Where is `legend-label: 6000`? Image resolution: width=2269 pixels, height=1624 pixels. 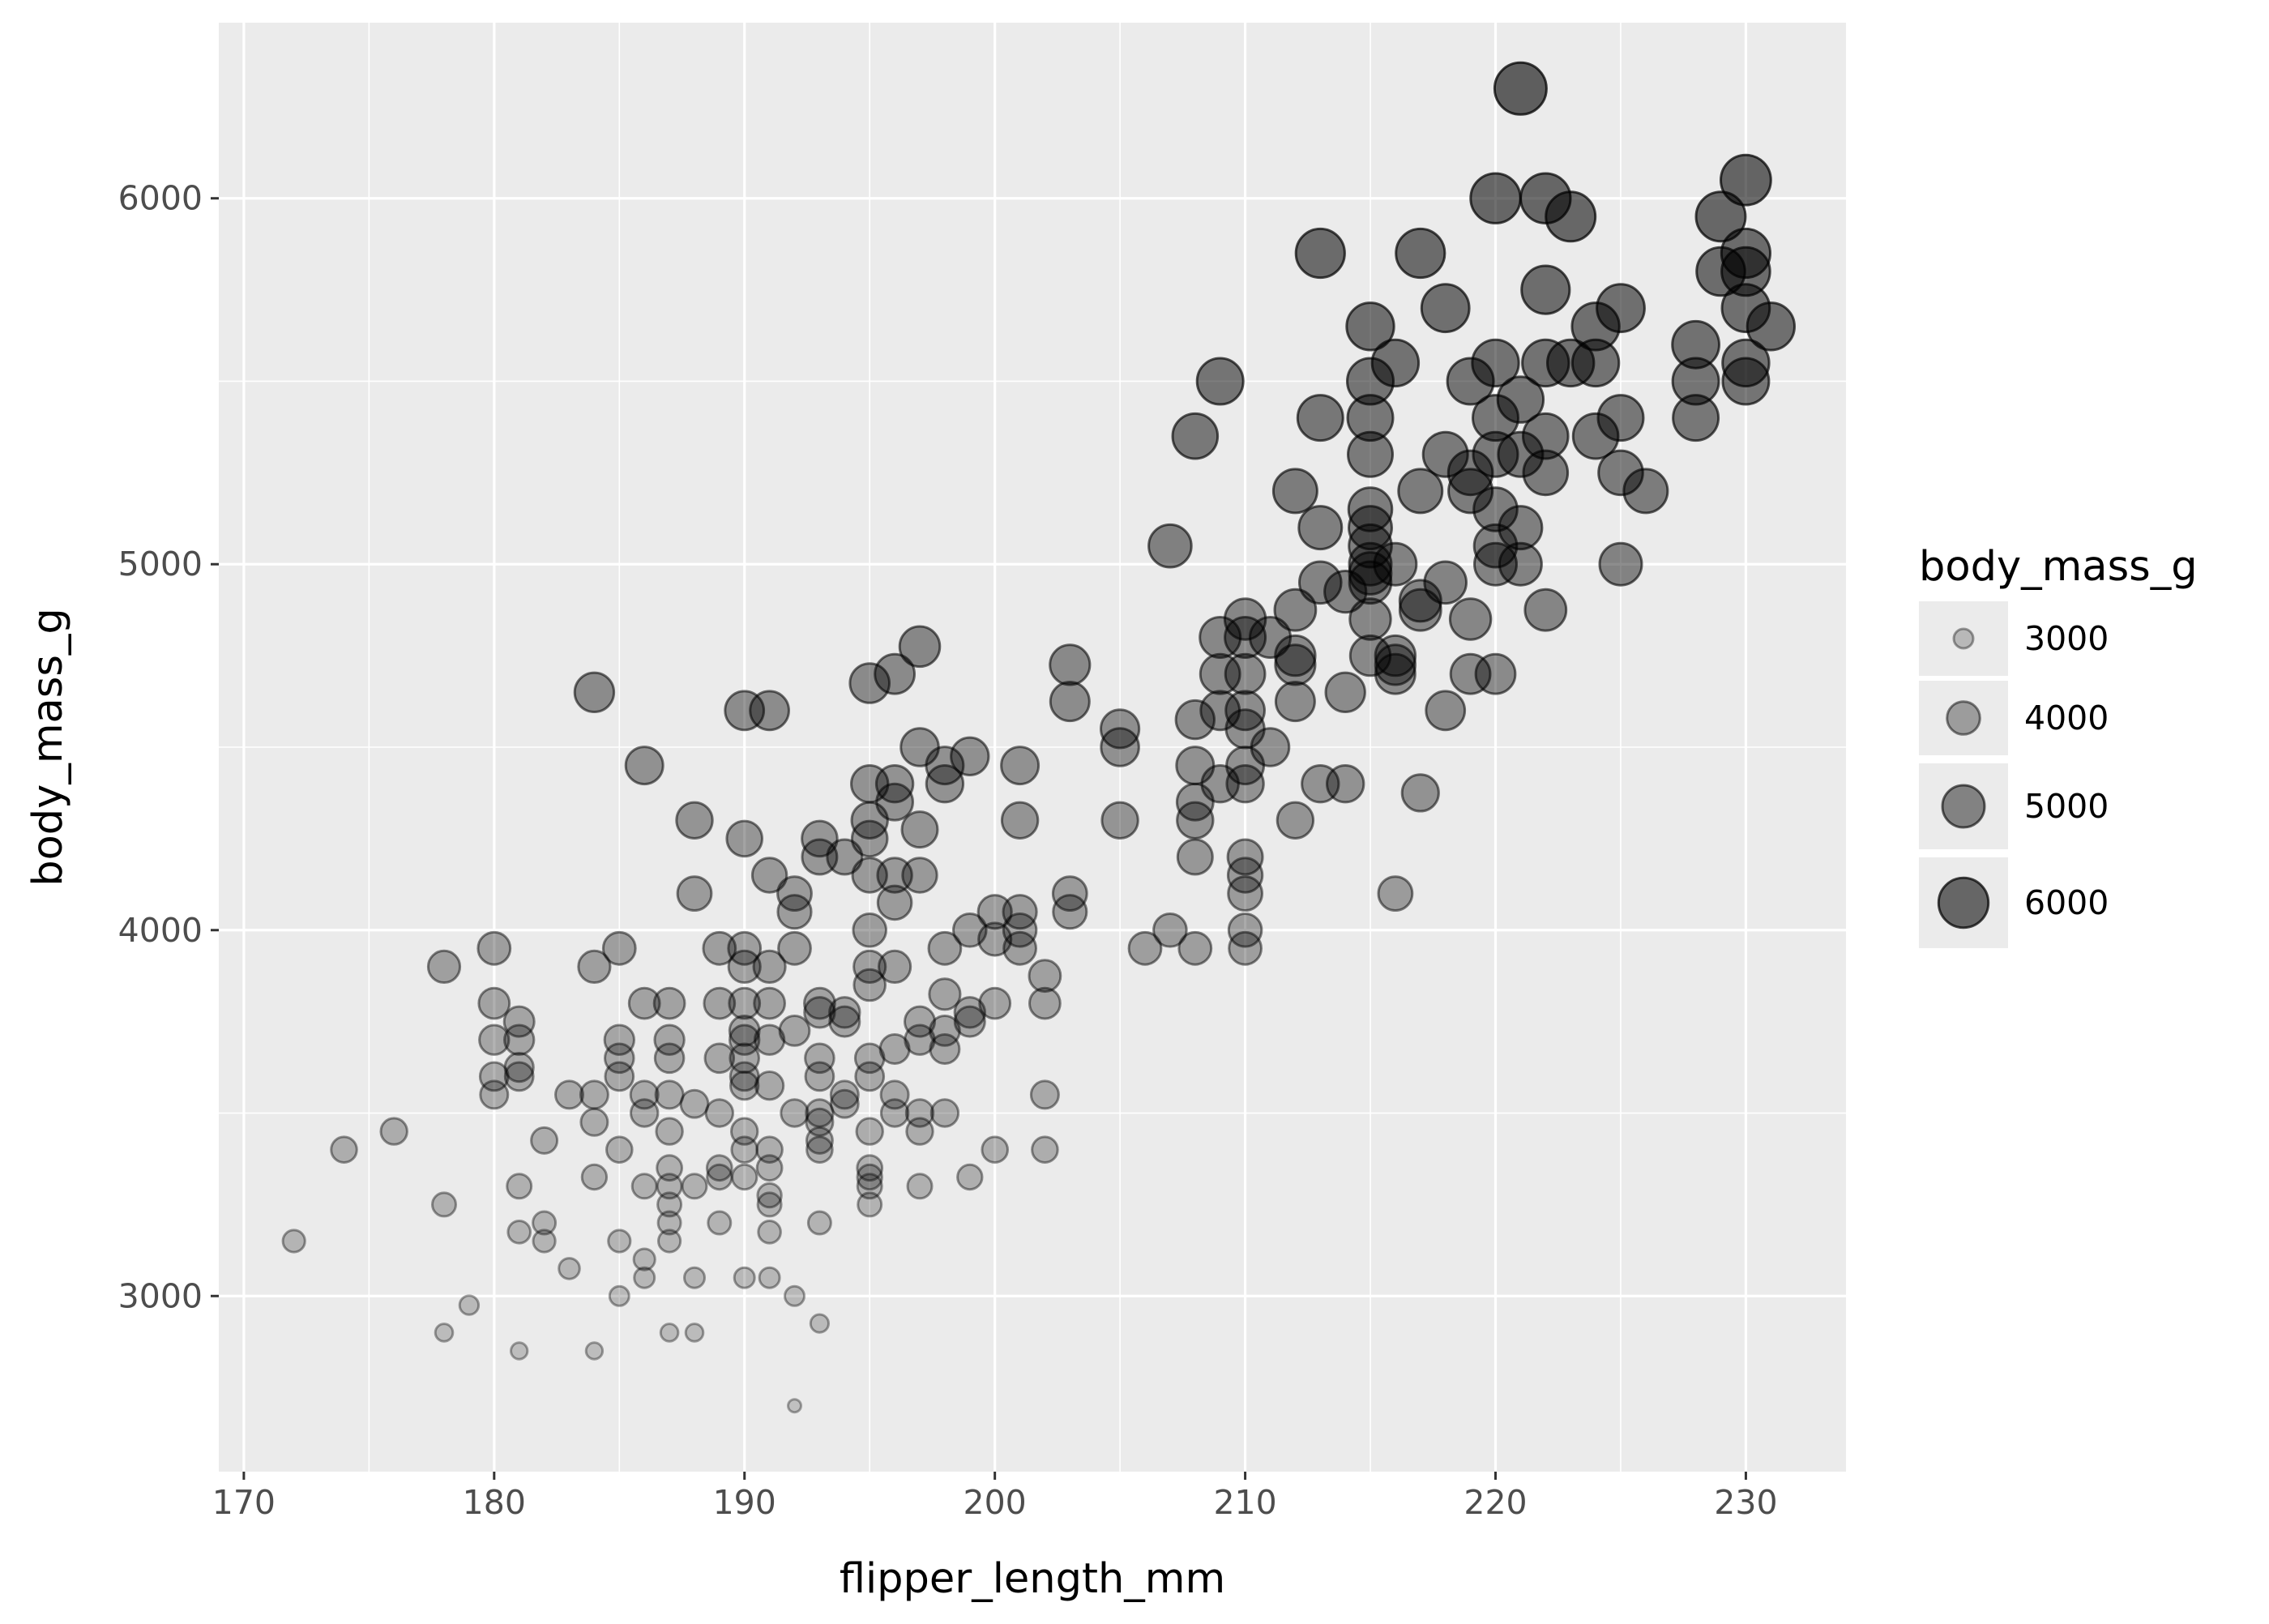
legend-label: 6000 is located at coordinates (2066, 902).